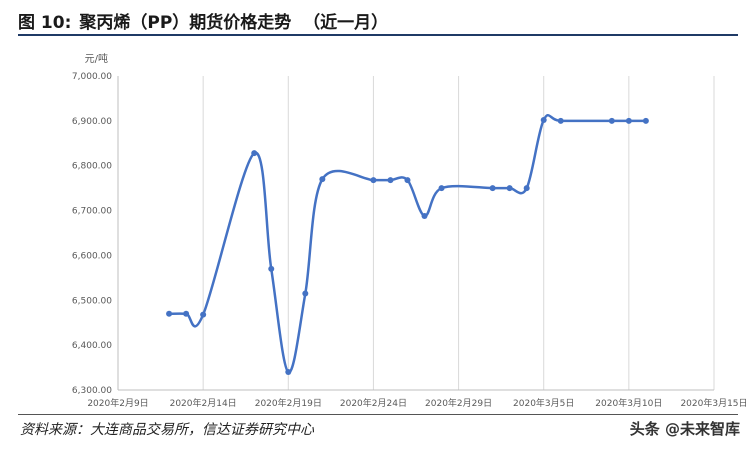  Describe the element at coordinates (117, 403) in the screenshot. I see `x-tick-label: 2020年2月9日` at that location.